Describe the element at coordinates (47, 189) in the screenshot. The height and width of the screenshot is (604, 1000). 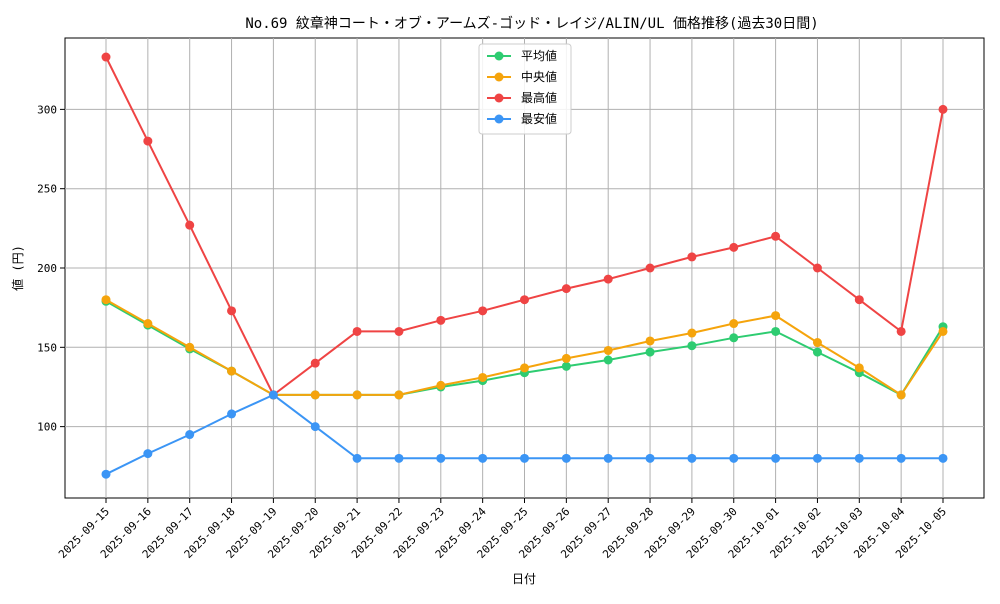
I see `y-tick-label: 250` at that location.